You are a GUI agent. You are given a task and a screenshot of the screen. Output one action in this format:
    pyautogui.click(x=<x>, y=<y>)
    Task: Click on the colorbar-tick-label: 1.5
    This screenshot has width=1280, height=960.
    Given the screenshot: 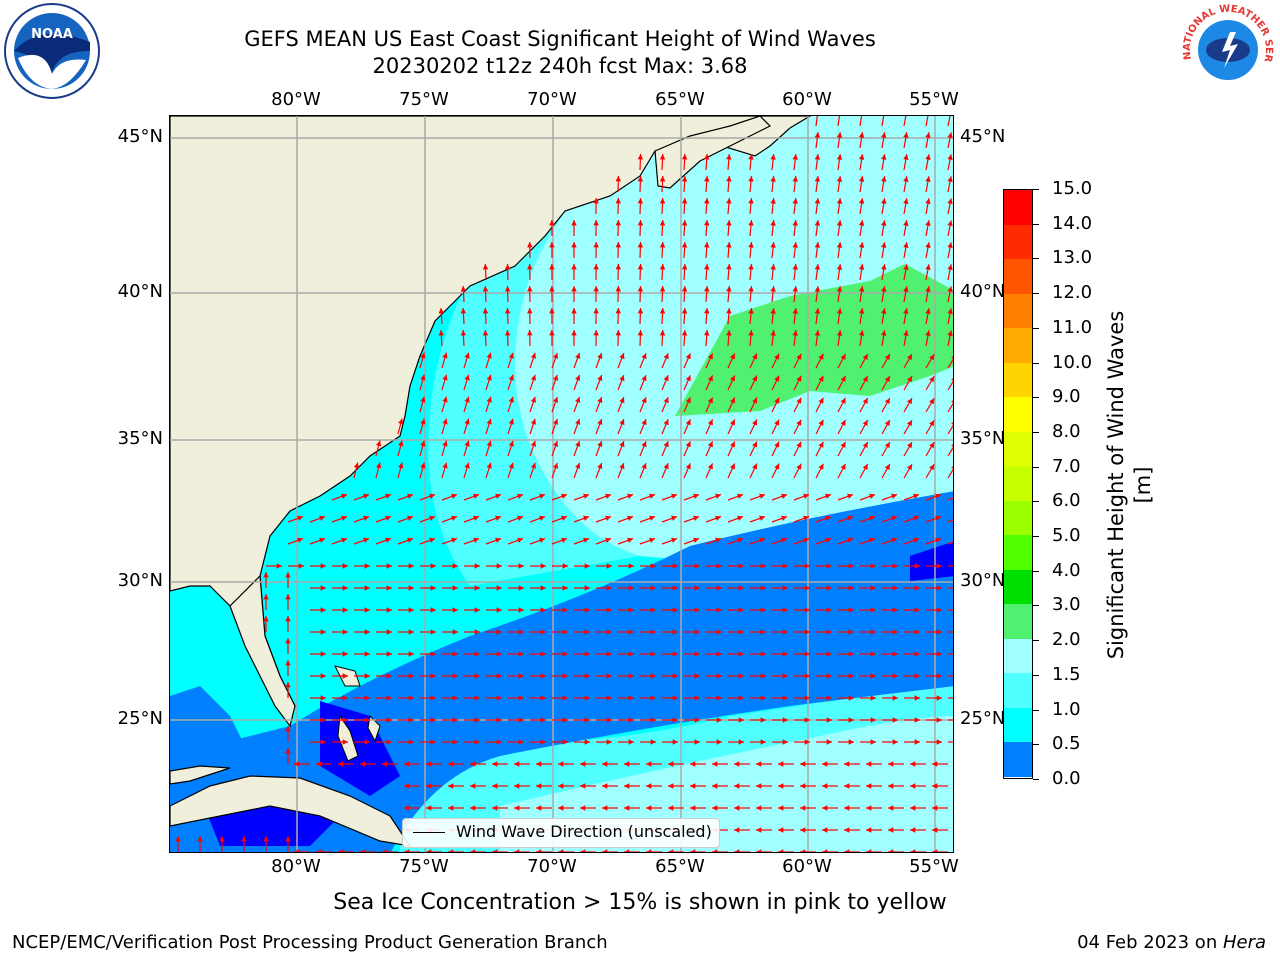 What is the action you would take?
    pyautogui.click(x=1066, y=674)
    